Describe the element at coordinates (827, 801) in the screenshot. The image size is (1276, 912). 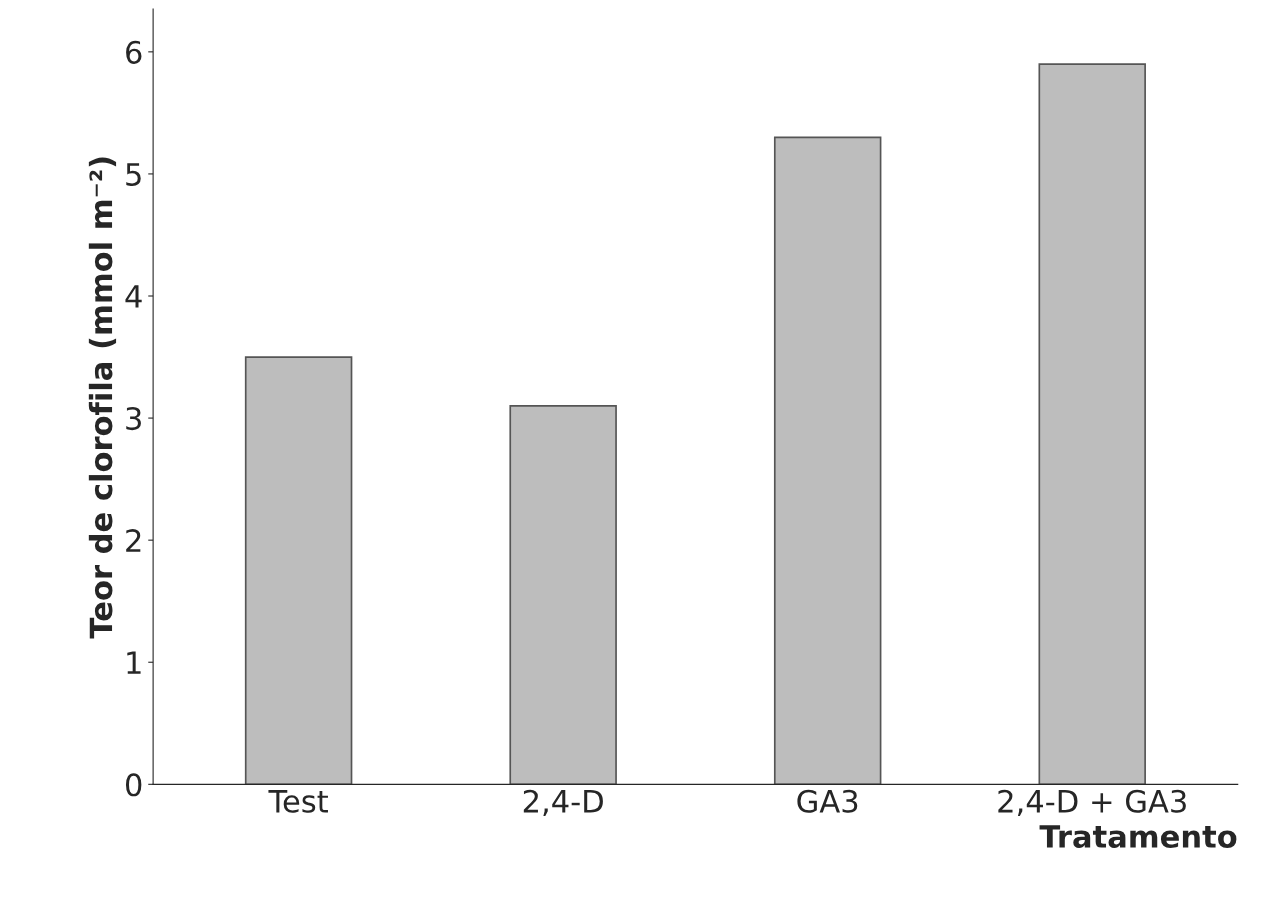
I see `x-tick-label: GA3` at that location.